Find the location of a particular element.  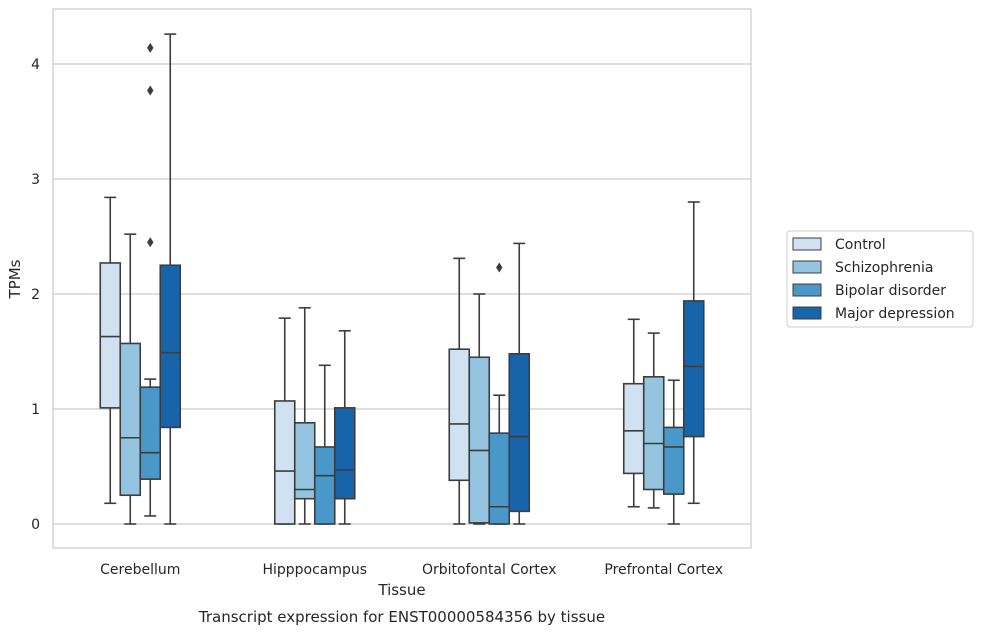

legend-label: Schizophrenia is located at coordinates (884, 268).